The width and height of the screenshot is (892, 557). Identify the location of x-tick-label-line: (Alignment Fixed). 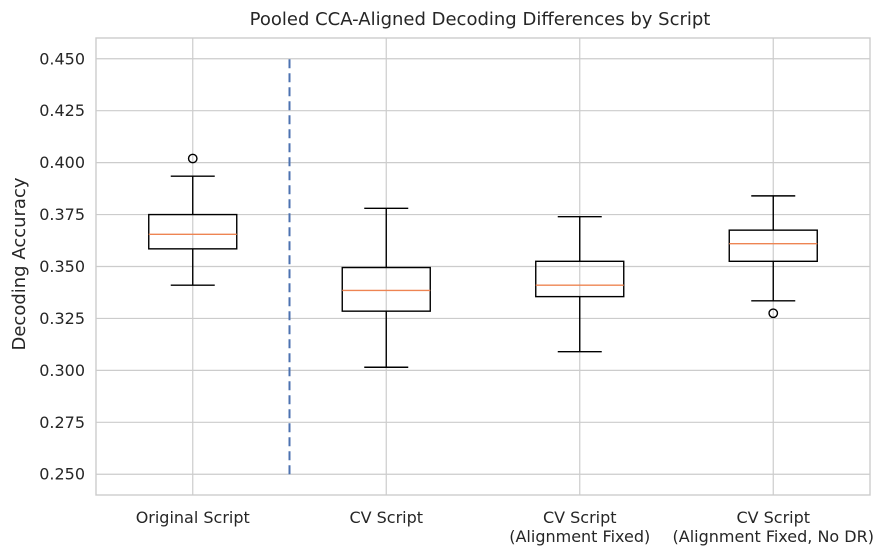
(579, 536).